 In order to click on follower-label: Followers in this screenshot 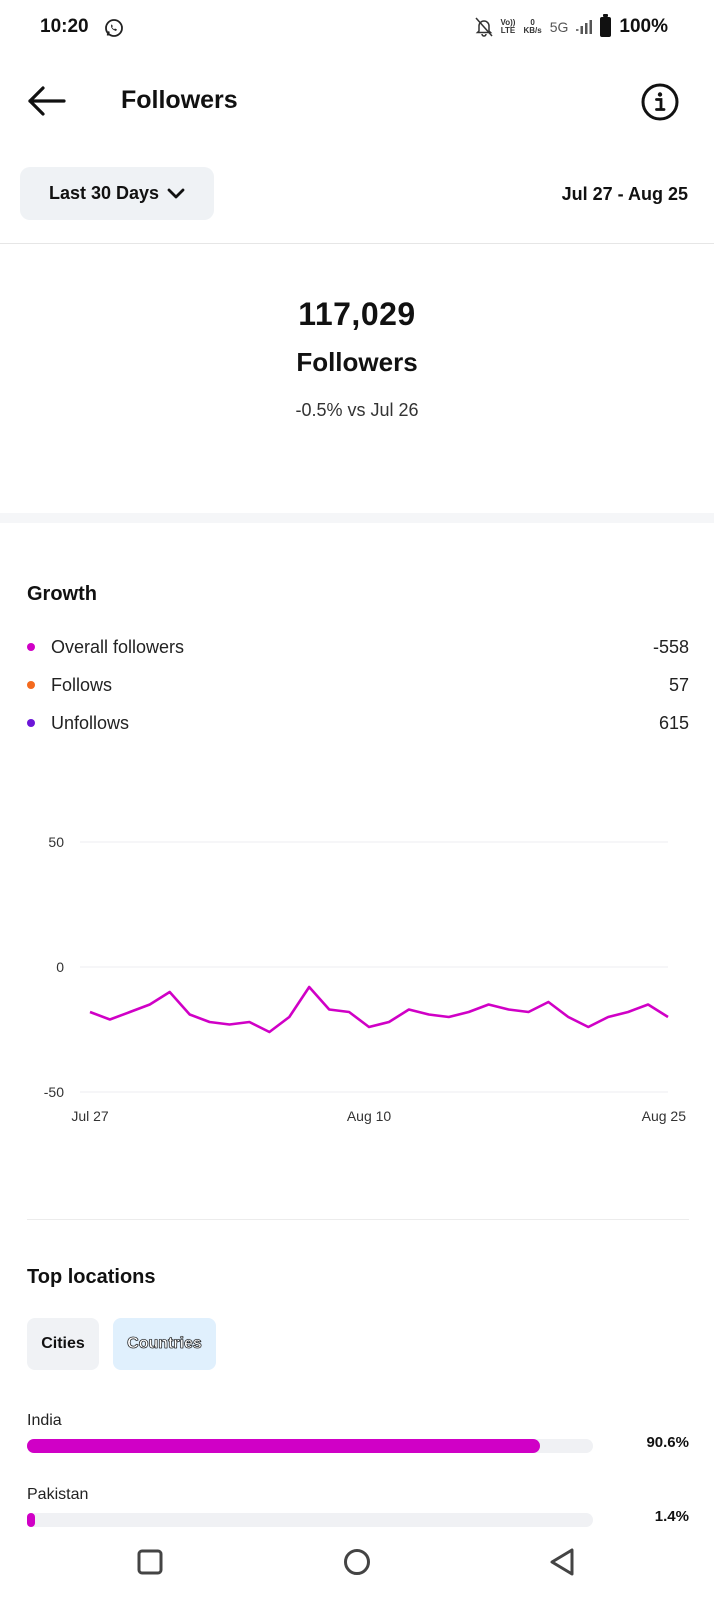, I will do `click(357, 362)`.